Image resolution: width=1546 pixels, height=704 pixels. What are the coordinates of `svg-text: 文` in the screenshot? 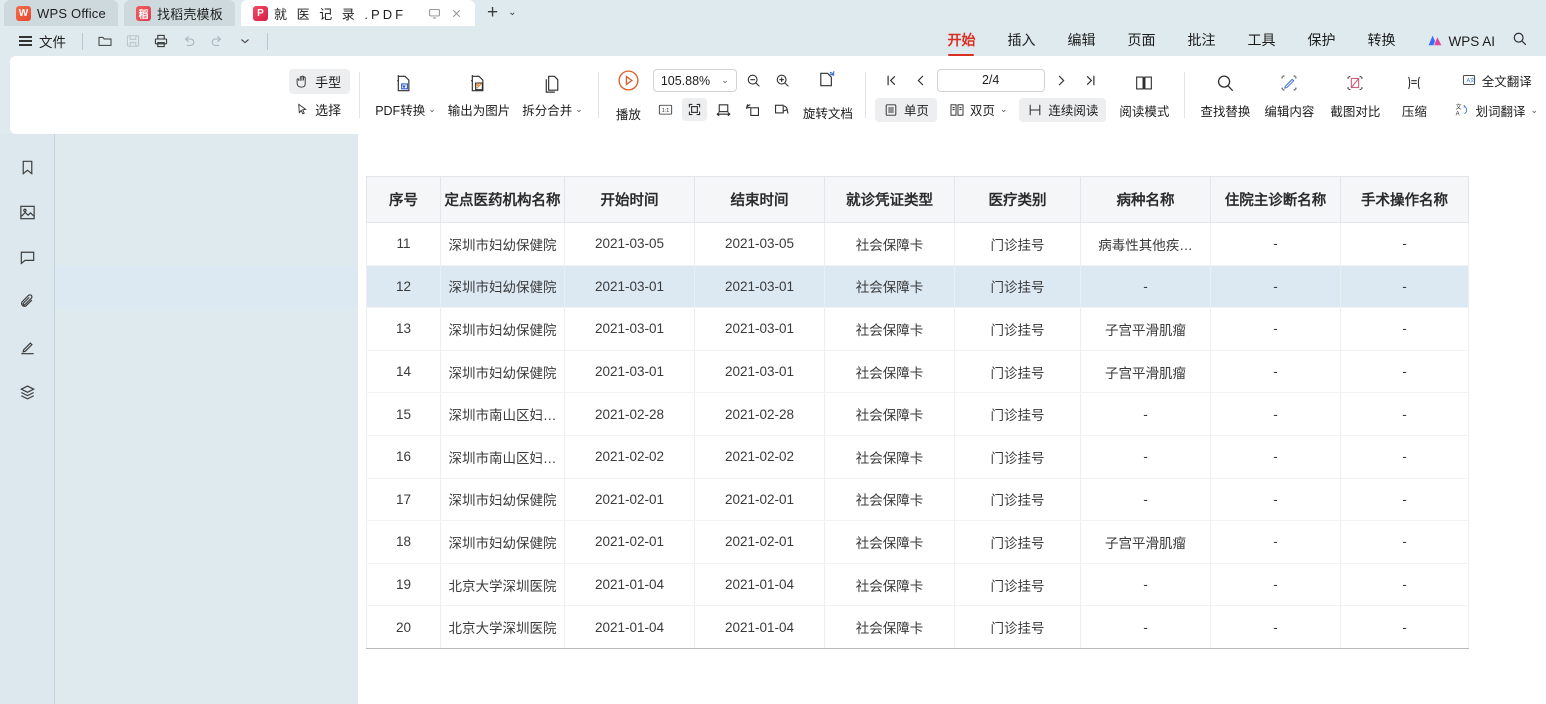 It's located at (1473, 80).